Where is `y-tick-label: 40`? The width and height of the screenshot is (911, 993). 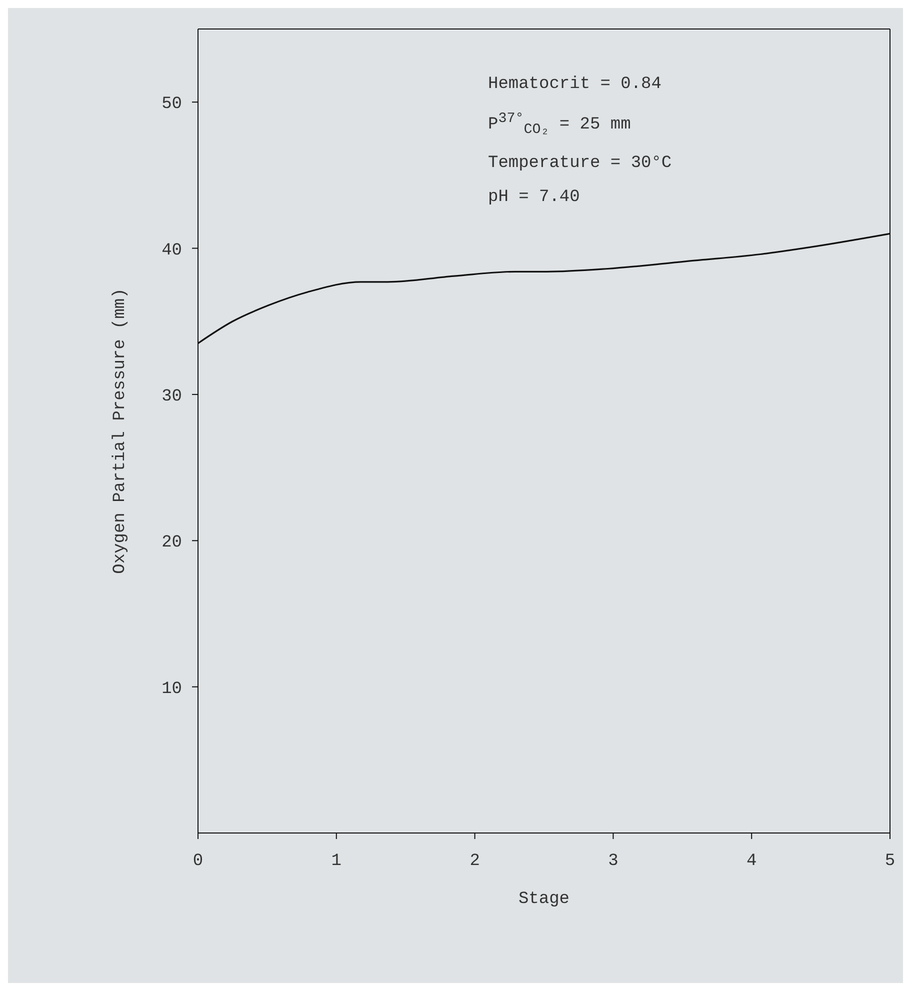 y-tick-label: 40 is located at coordinates (172, 250).